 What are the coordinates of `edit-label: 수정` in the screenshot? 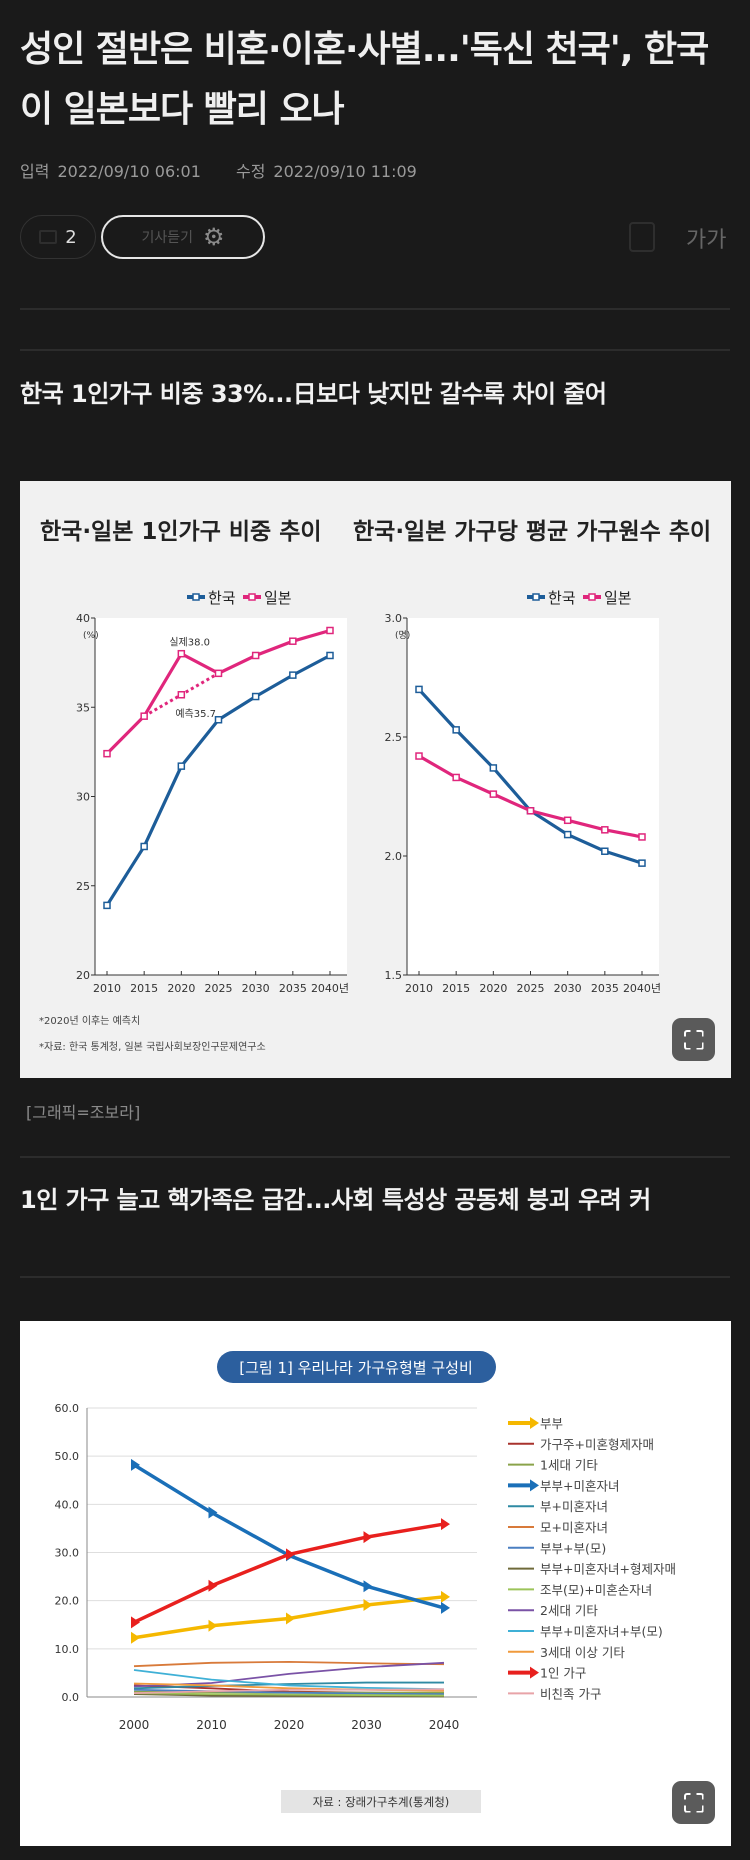 It's located at (250, 171).